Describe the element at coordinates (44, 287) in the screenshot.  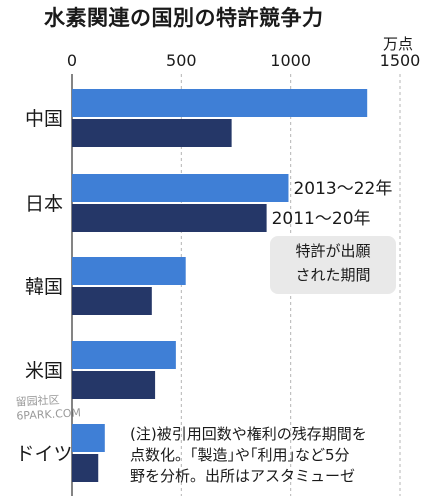
I see `category-label-2: 韓国` at that location.